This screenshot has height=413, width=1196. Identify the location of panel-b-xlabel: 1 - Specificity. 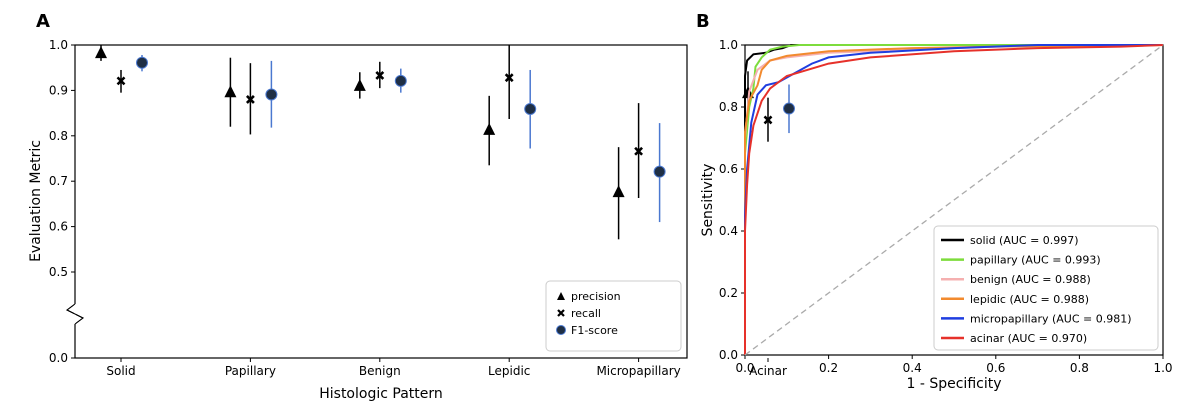
(953, 384).